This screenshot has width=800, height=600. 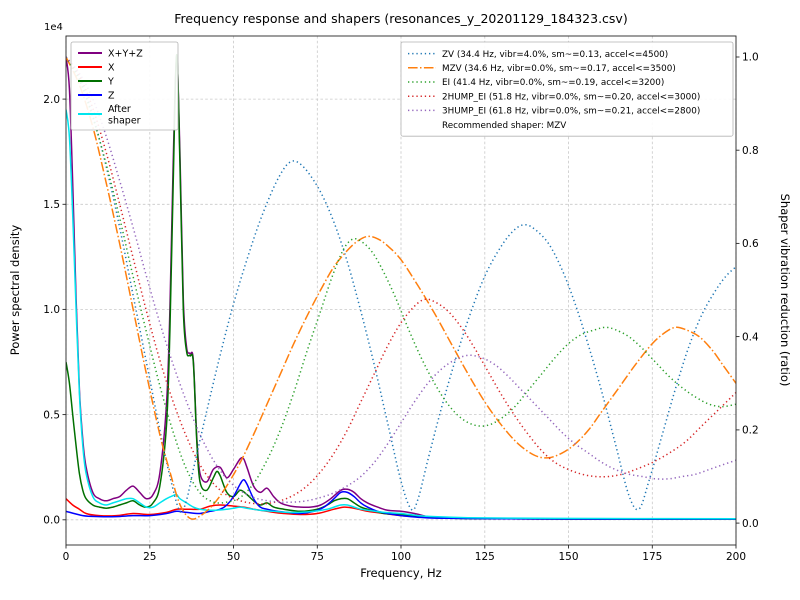 What do you see at coordinates (111, 68) in the screenshot?
I see `svg-text: X` at bounding box center [111, 68].